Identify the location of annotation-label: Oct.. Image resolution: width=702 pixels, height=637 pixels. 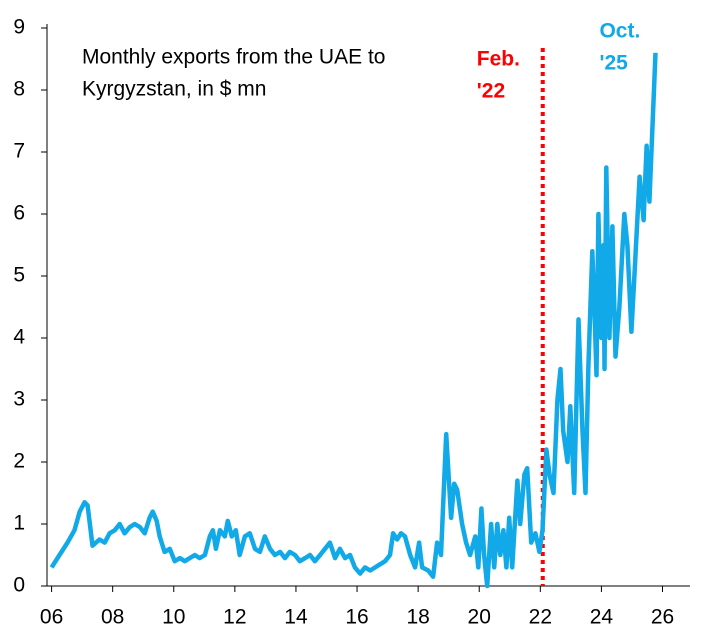
(619, 31).